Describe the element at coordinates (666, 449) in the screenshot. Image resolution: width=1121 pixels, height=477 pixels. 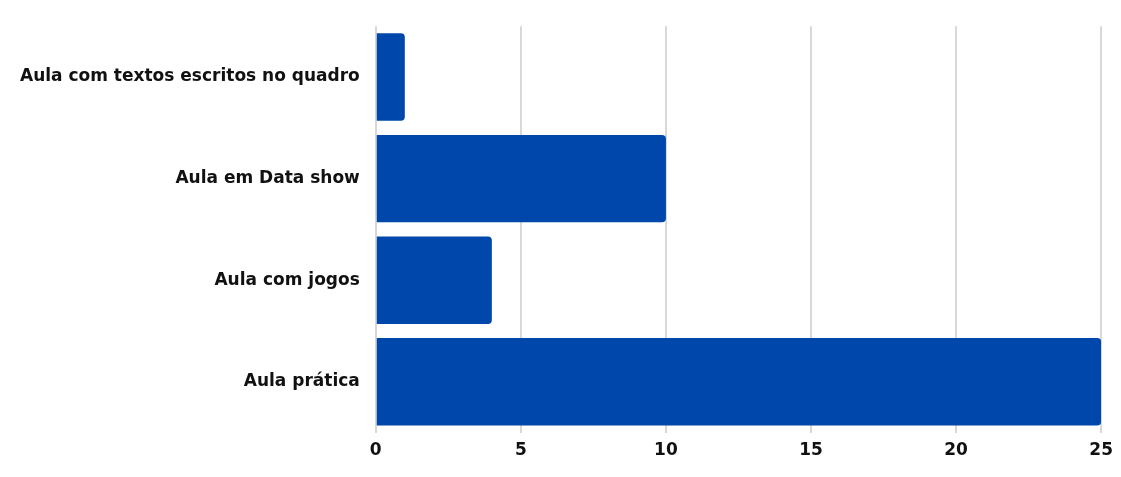
I see `x-tick-label: 10` at that location.